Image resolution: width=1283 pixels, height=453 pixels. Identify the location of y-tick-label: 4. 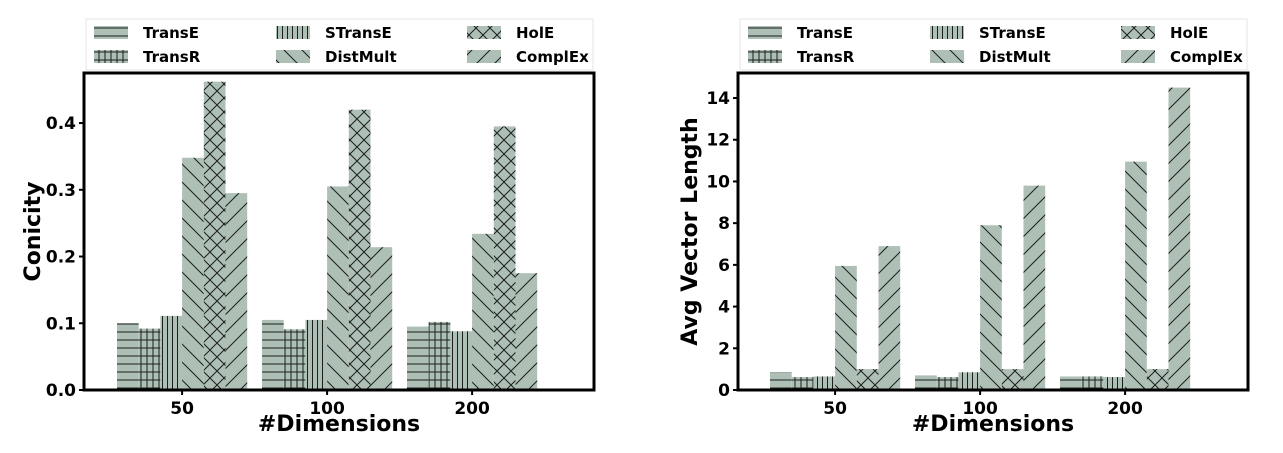
(724, 308).